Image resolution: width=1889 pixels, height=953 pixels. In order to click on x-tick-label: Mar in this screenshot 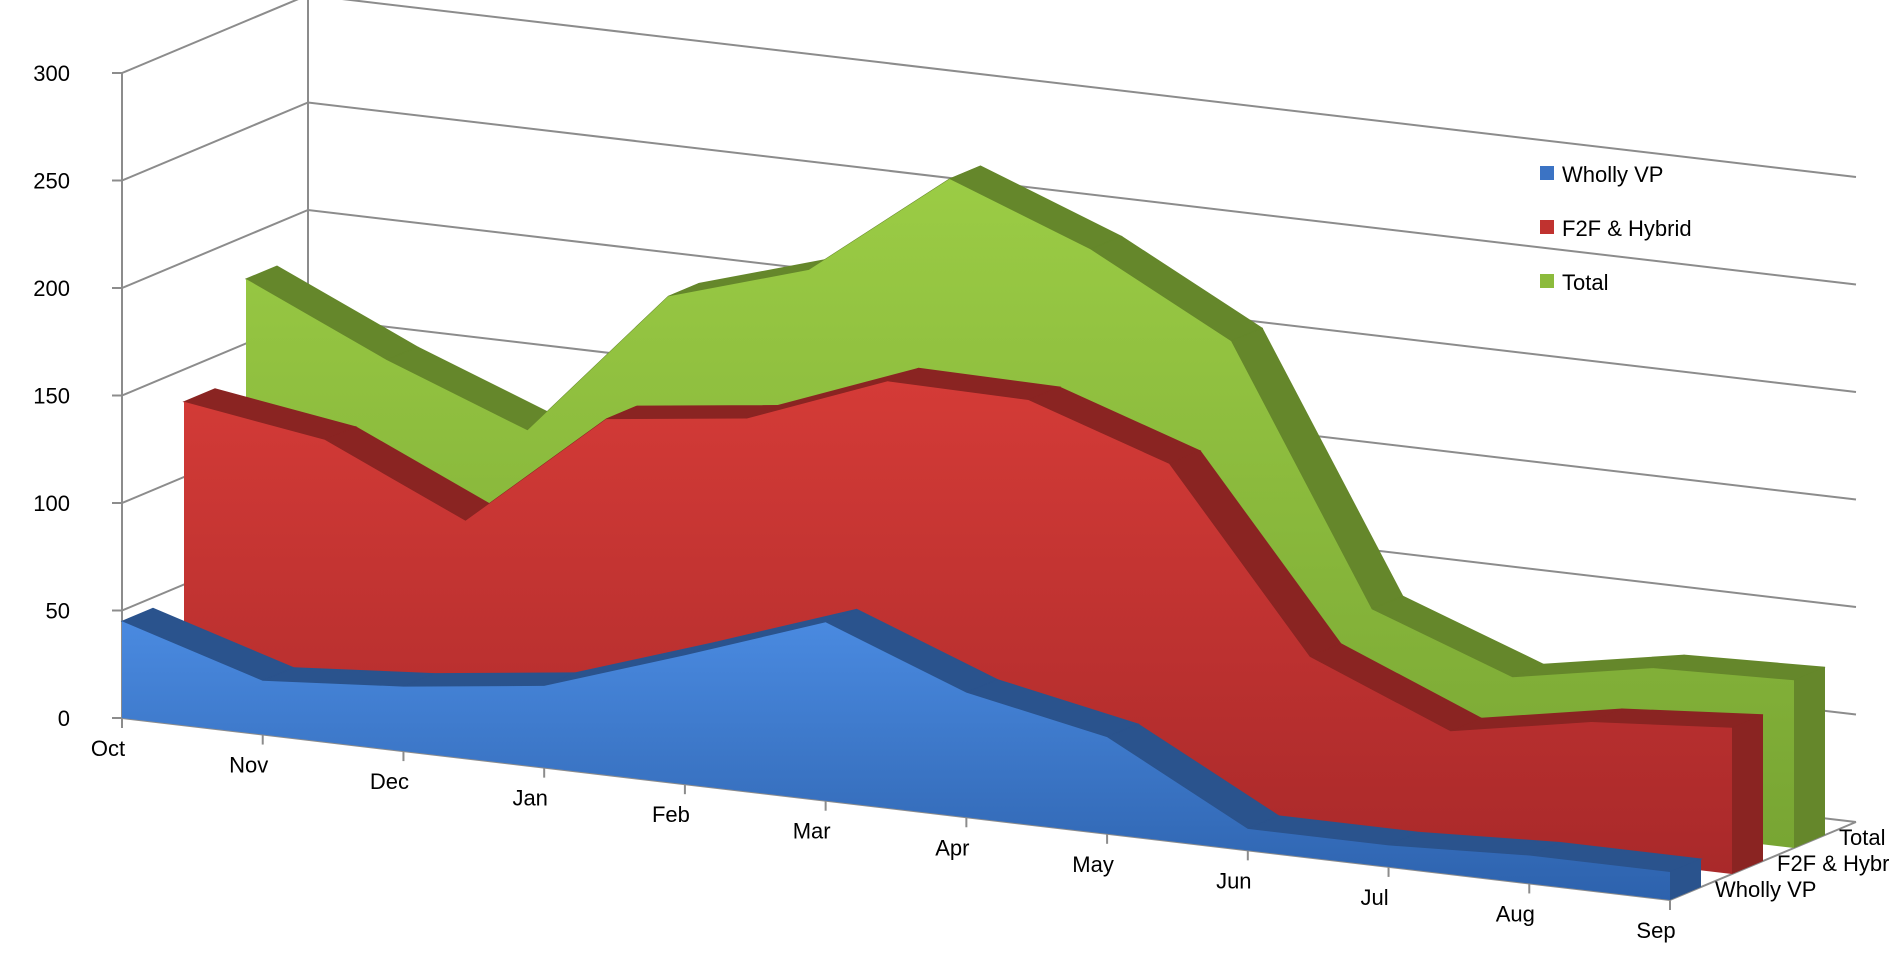, I will do `click(812, 831)`.